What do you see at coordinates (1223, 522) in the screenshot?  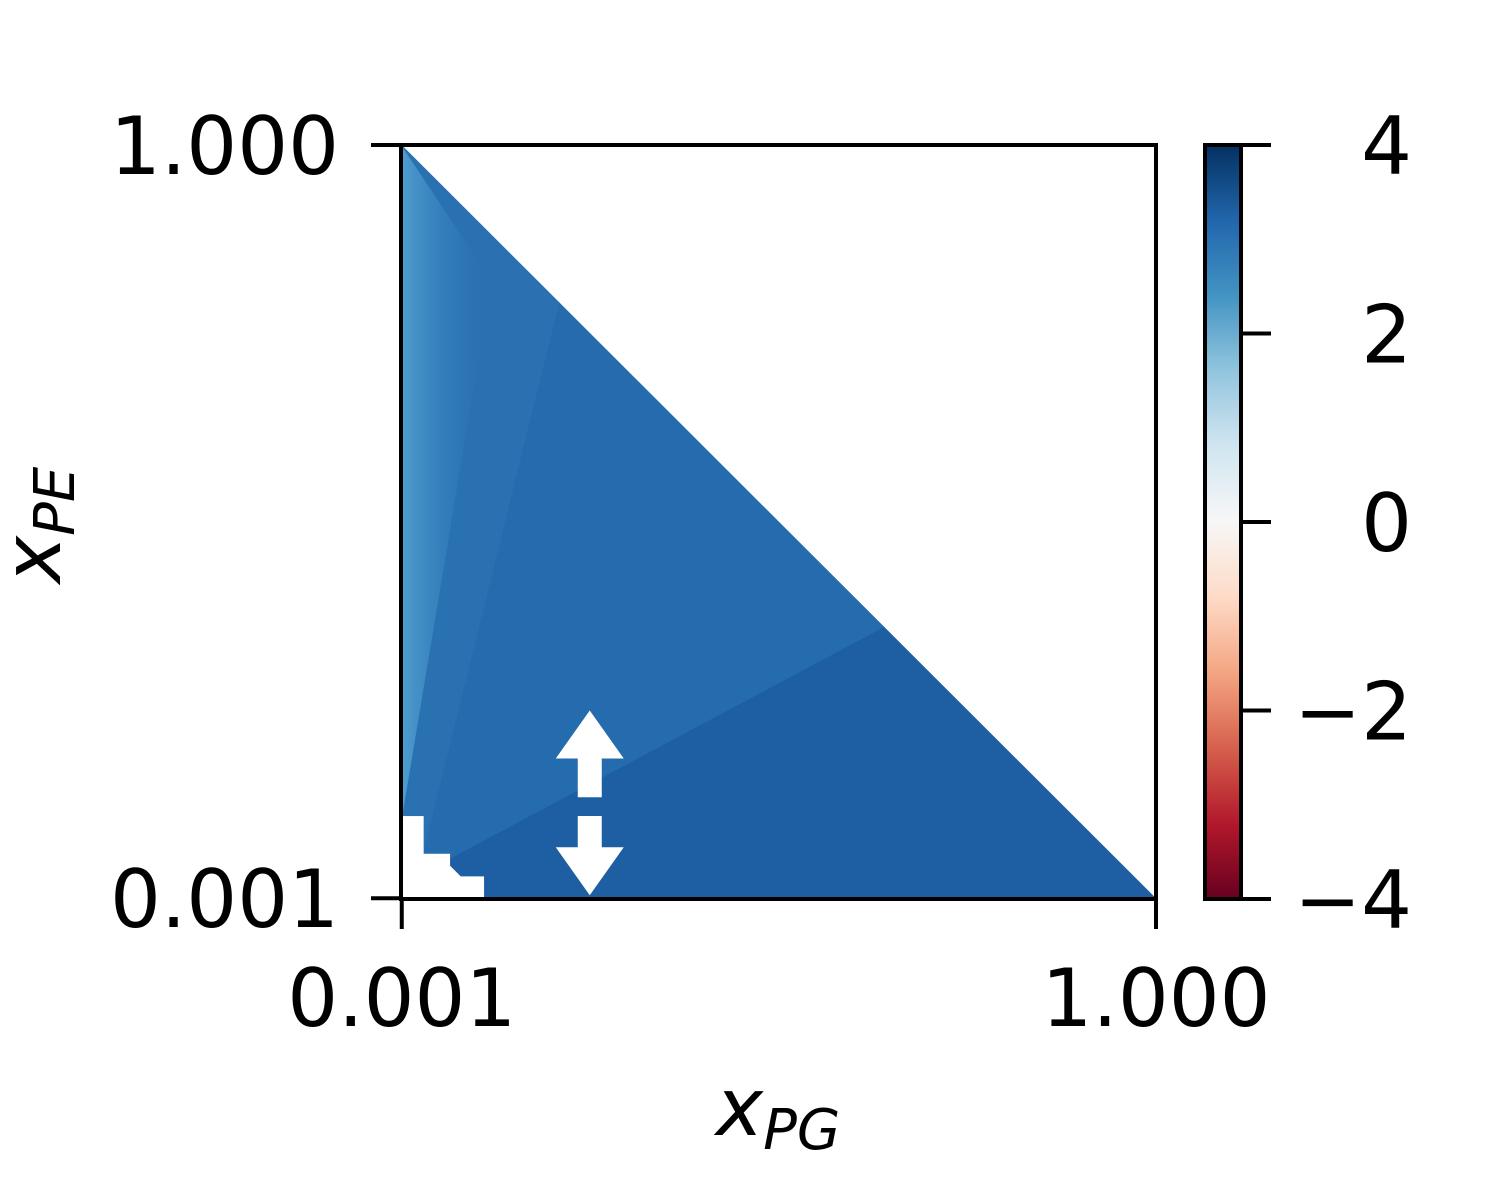 I see `colorbar-gradient` at bounding box center [1223, 522].